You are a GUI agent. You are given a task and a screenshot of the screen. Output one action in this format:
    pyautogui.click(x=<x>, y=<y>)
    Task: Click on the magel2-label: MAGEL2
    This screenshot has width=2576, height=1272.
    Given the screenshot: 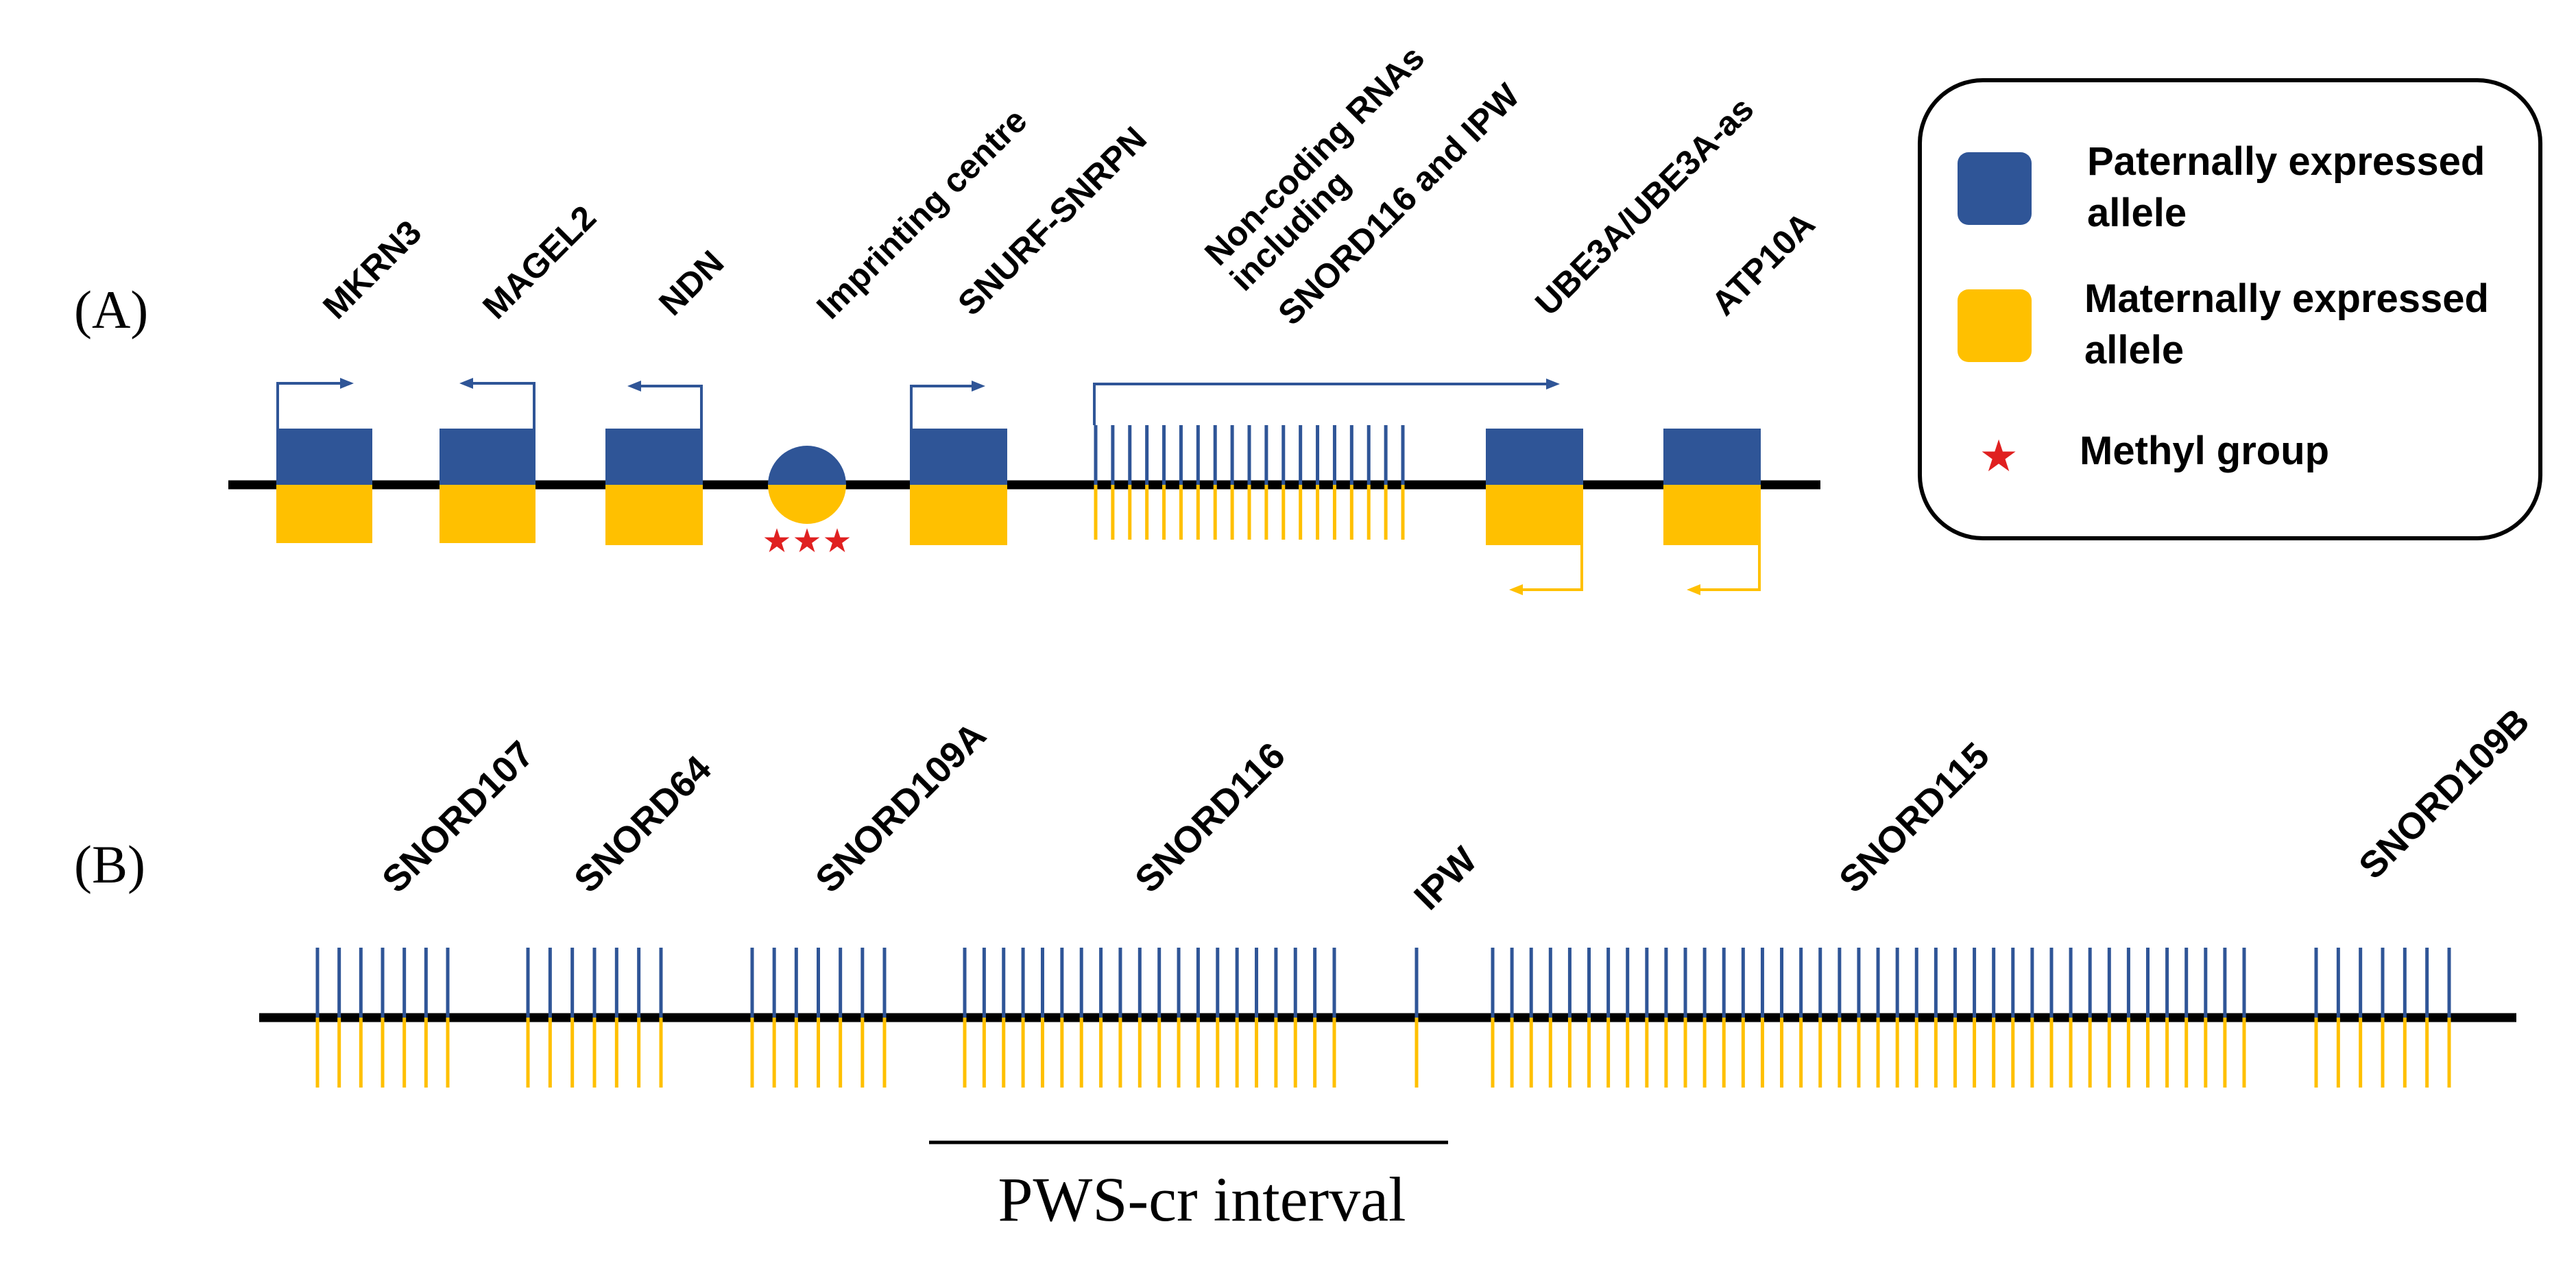 What is the action you would take?
    pyautogui.click(x=539, y=262)
    